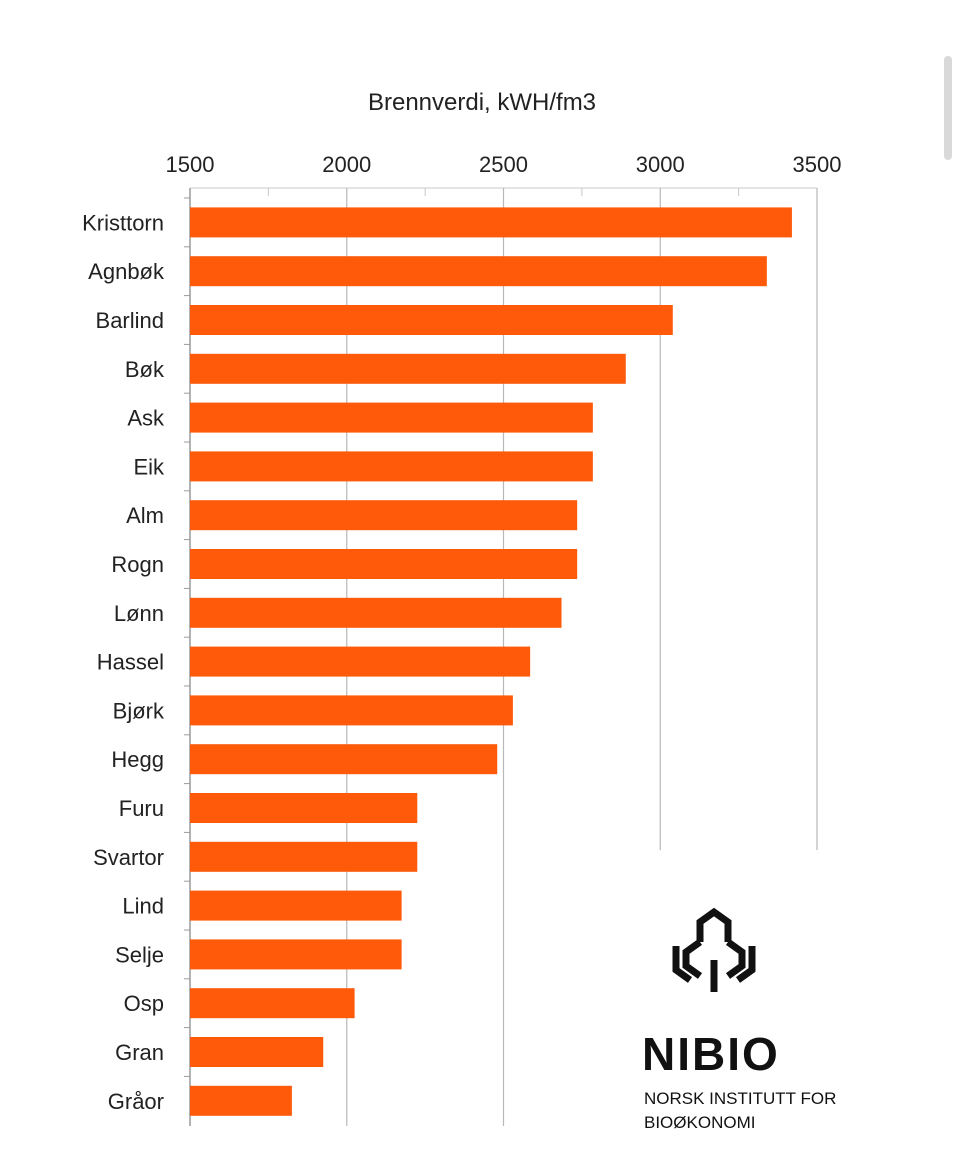  What do you see at coordinates (146, 418) in the screenshot?
I see `category-label: Ask` at bounding box center [146, 418].